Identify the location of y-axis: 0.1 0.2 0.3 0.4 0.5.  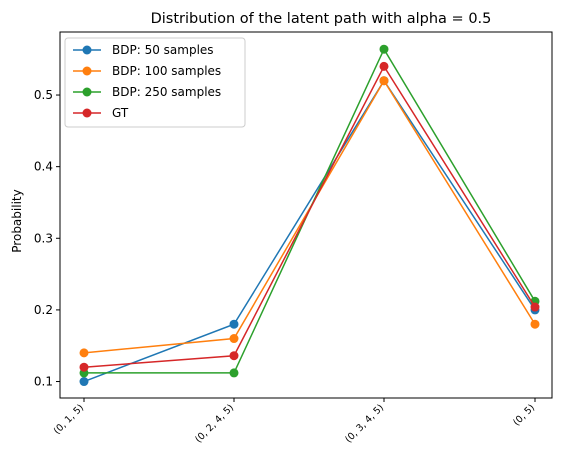
(47, 238).